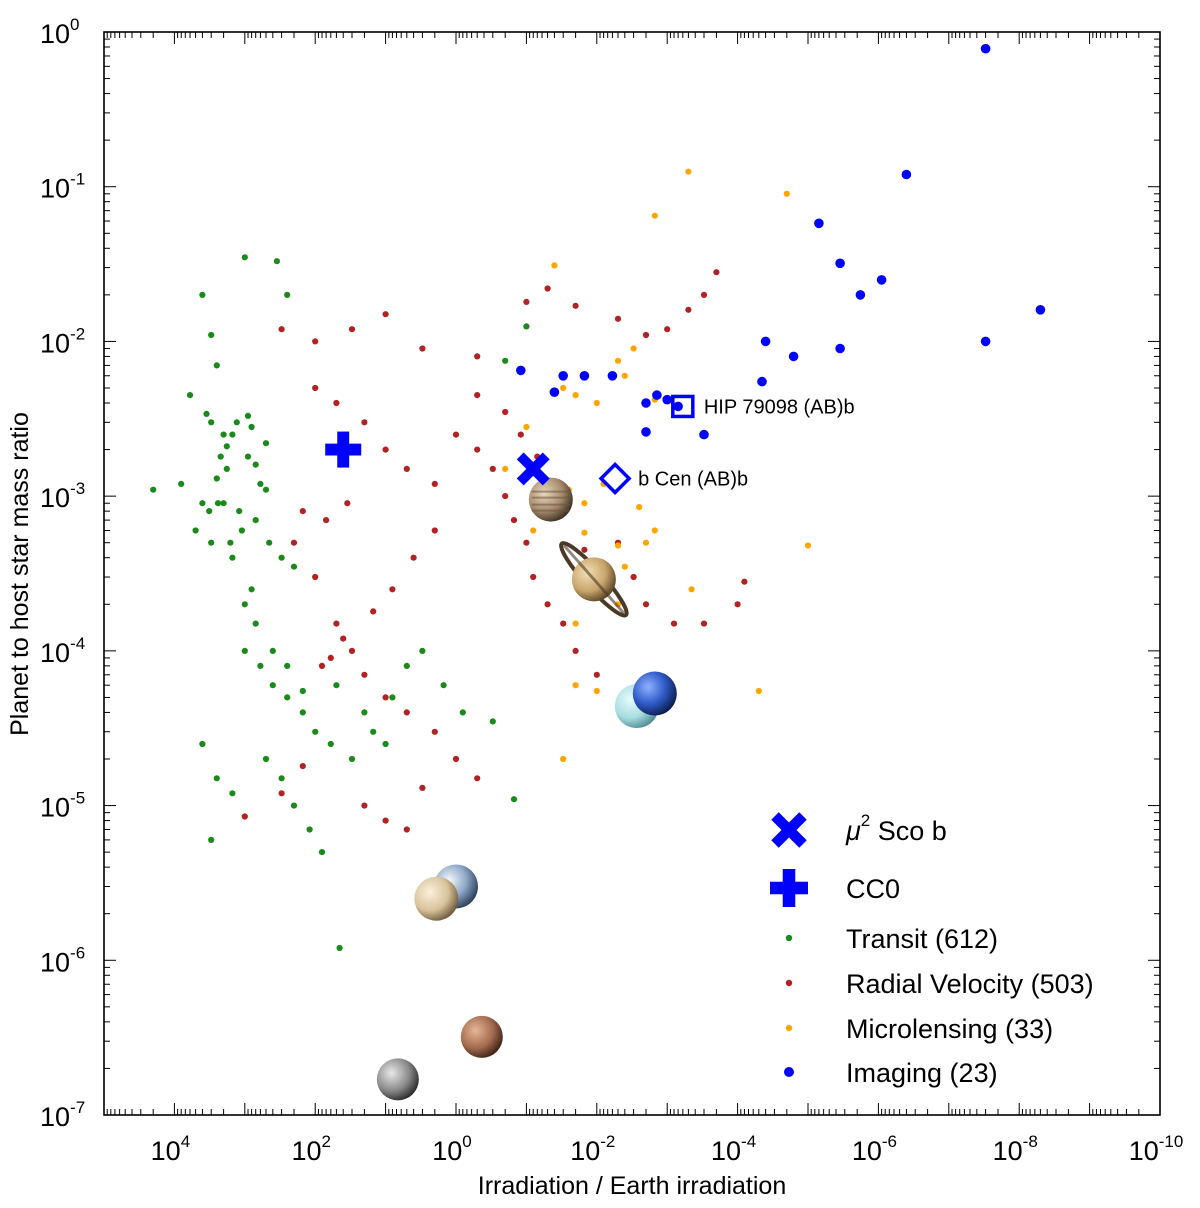 The width and height of the screenshot is (1200, 1208). Describe the element at coordinates (526, 789) in the screenshot. I see `solar-system-planets` at that location.